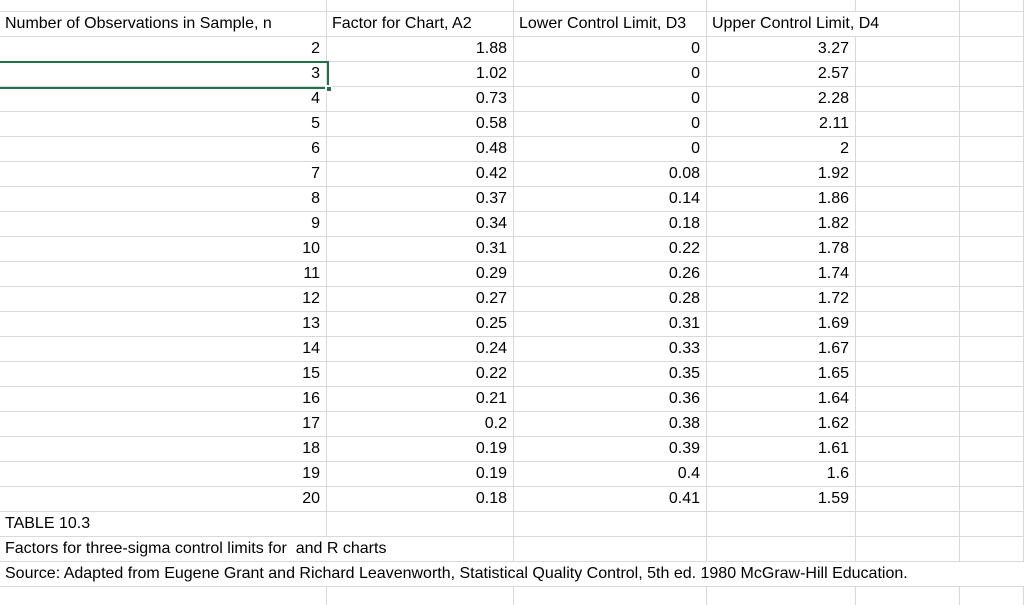  What do you see at coordinates (781, 274) in the screenshot?
I see `cell-d4: 1.74` at bounding box center [781, 274].